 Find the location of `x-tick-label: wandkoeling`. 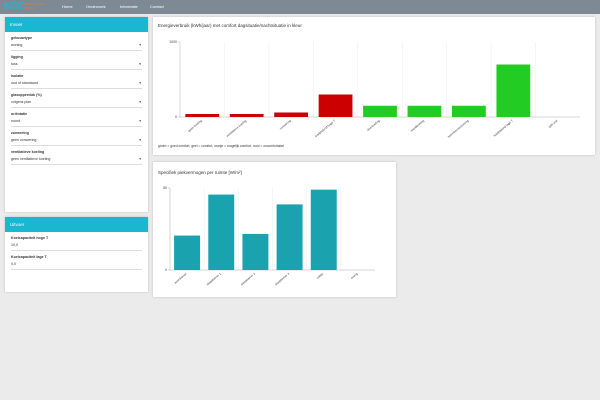

x-tick-label: wandkoeling is located at coordinates (418, 125).